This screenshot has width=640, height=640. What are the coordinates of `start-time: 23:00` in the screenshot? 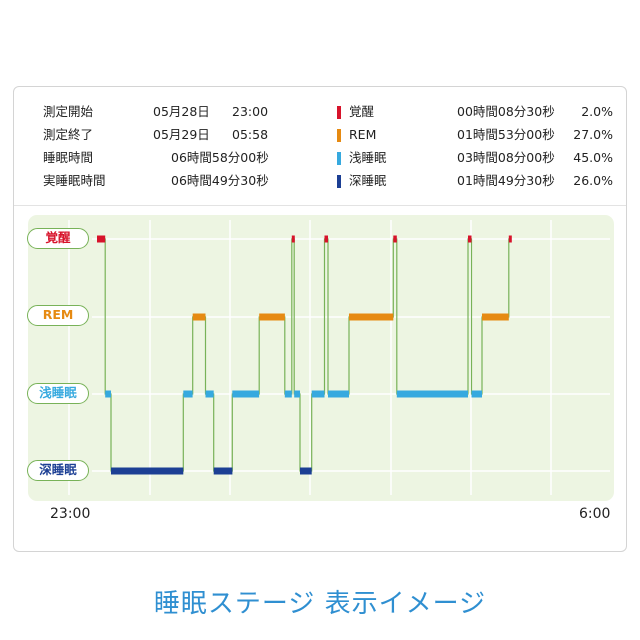 It's located at (250, 111).